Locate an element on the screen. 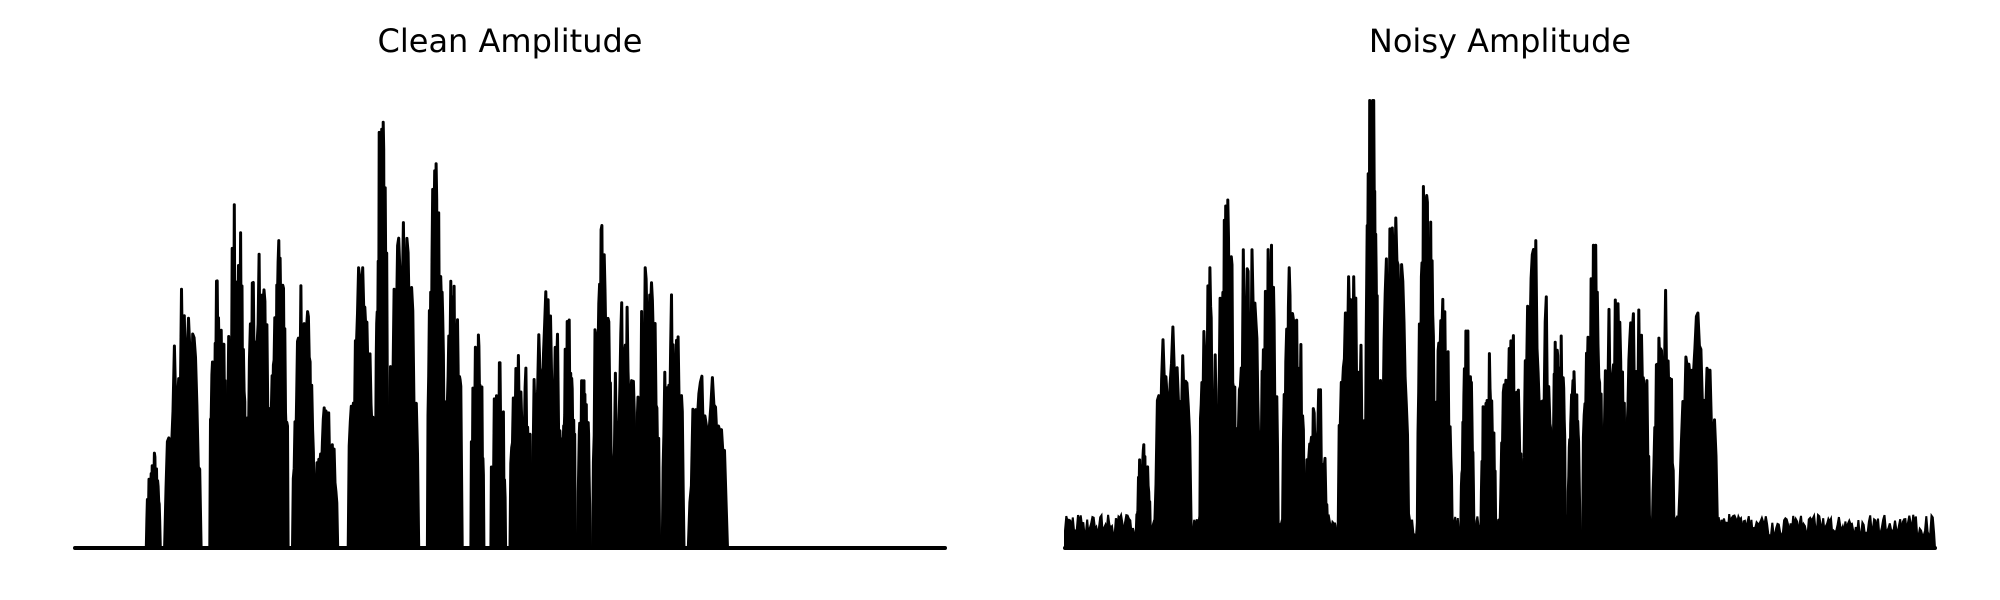  chart-title-noisy: Noisy Amplitude is located at coordinates (1500, 41).